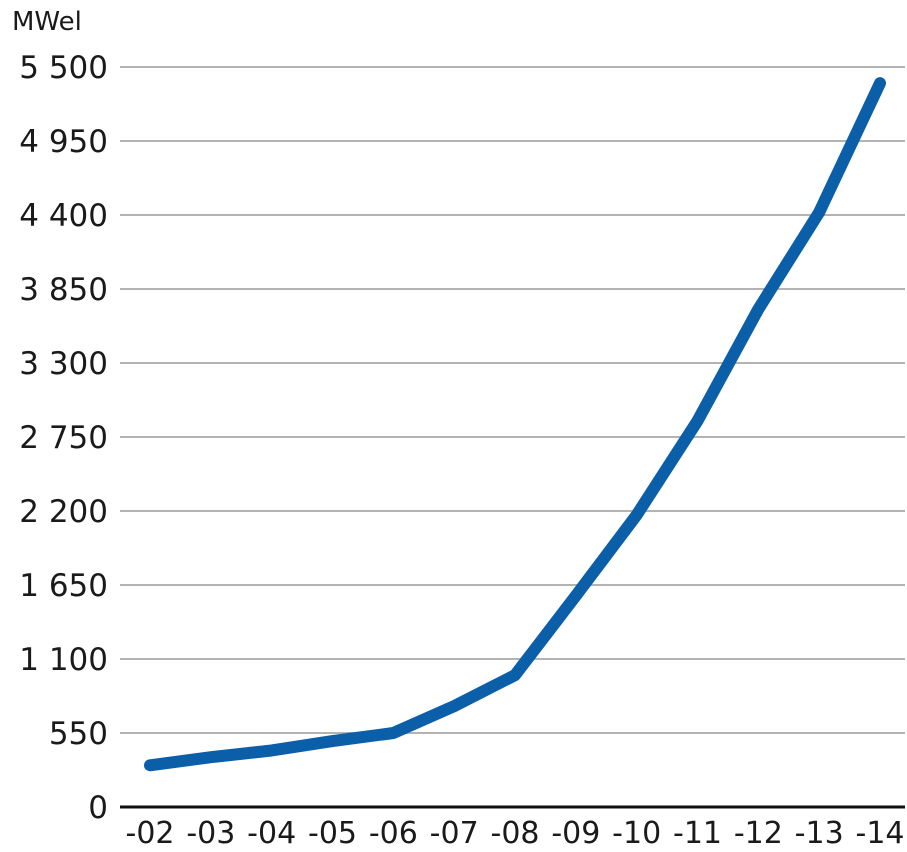 This screenshot has width=907, height=852. What do you see at coordinates (63, 216) in the screenshot?
I see `y-tick-label: 4 400` at bounding box center [63, 216].